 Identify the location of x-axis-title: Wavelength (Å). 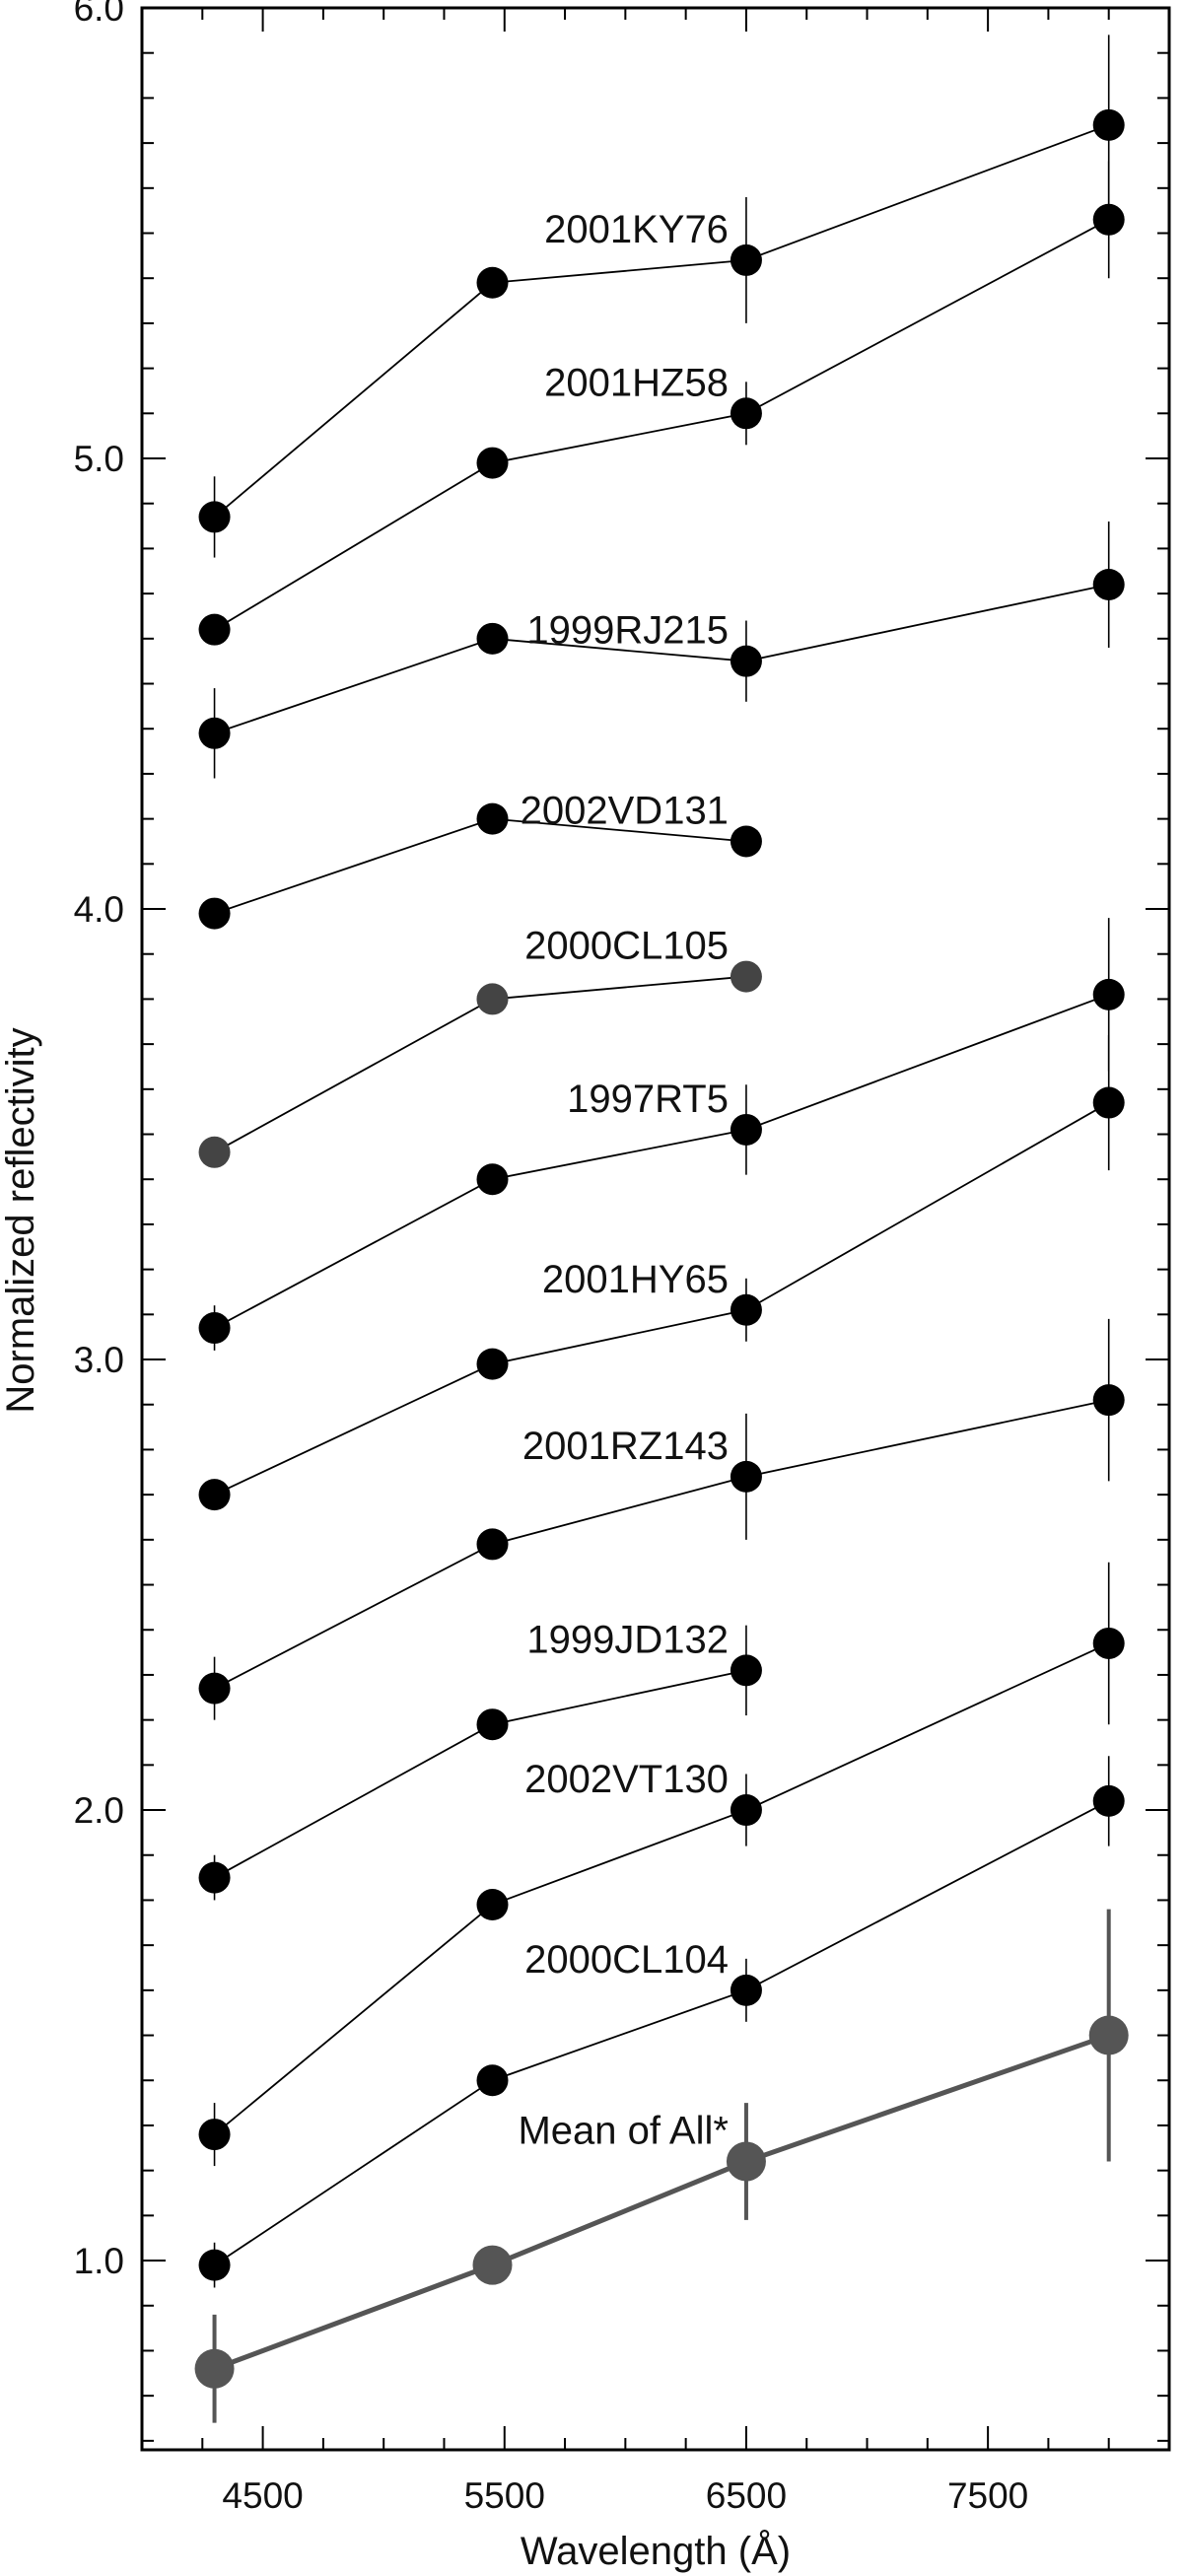
(656, 2551).